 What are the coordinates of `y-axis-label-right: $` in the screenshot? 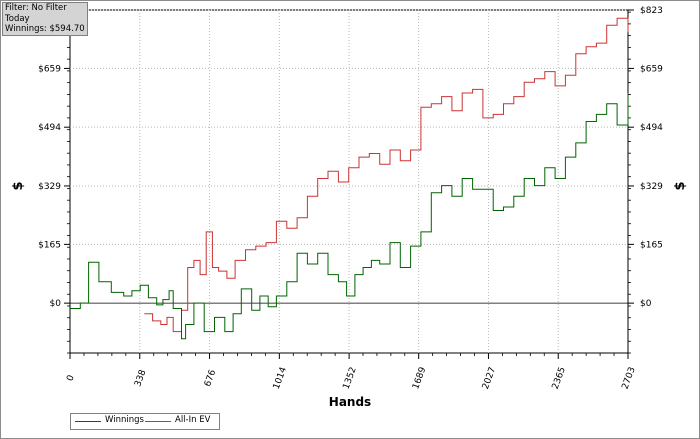 It's located at (680, 185).